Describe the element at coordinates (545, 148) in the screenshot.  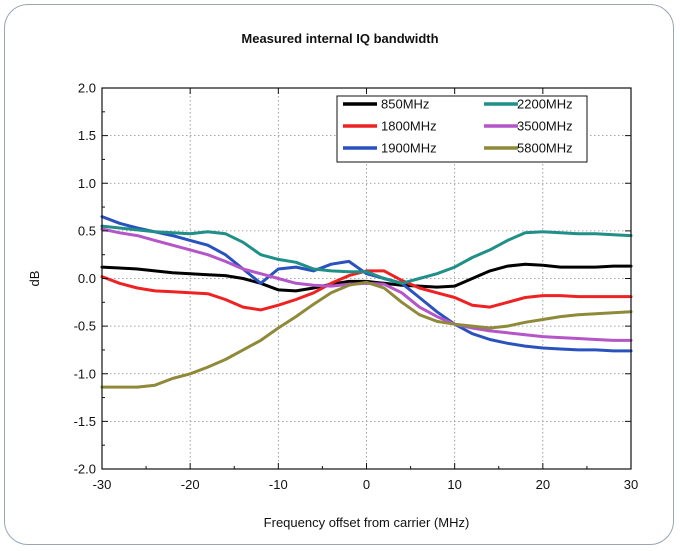
I see `legend-label: 5800MHz` at that location.